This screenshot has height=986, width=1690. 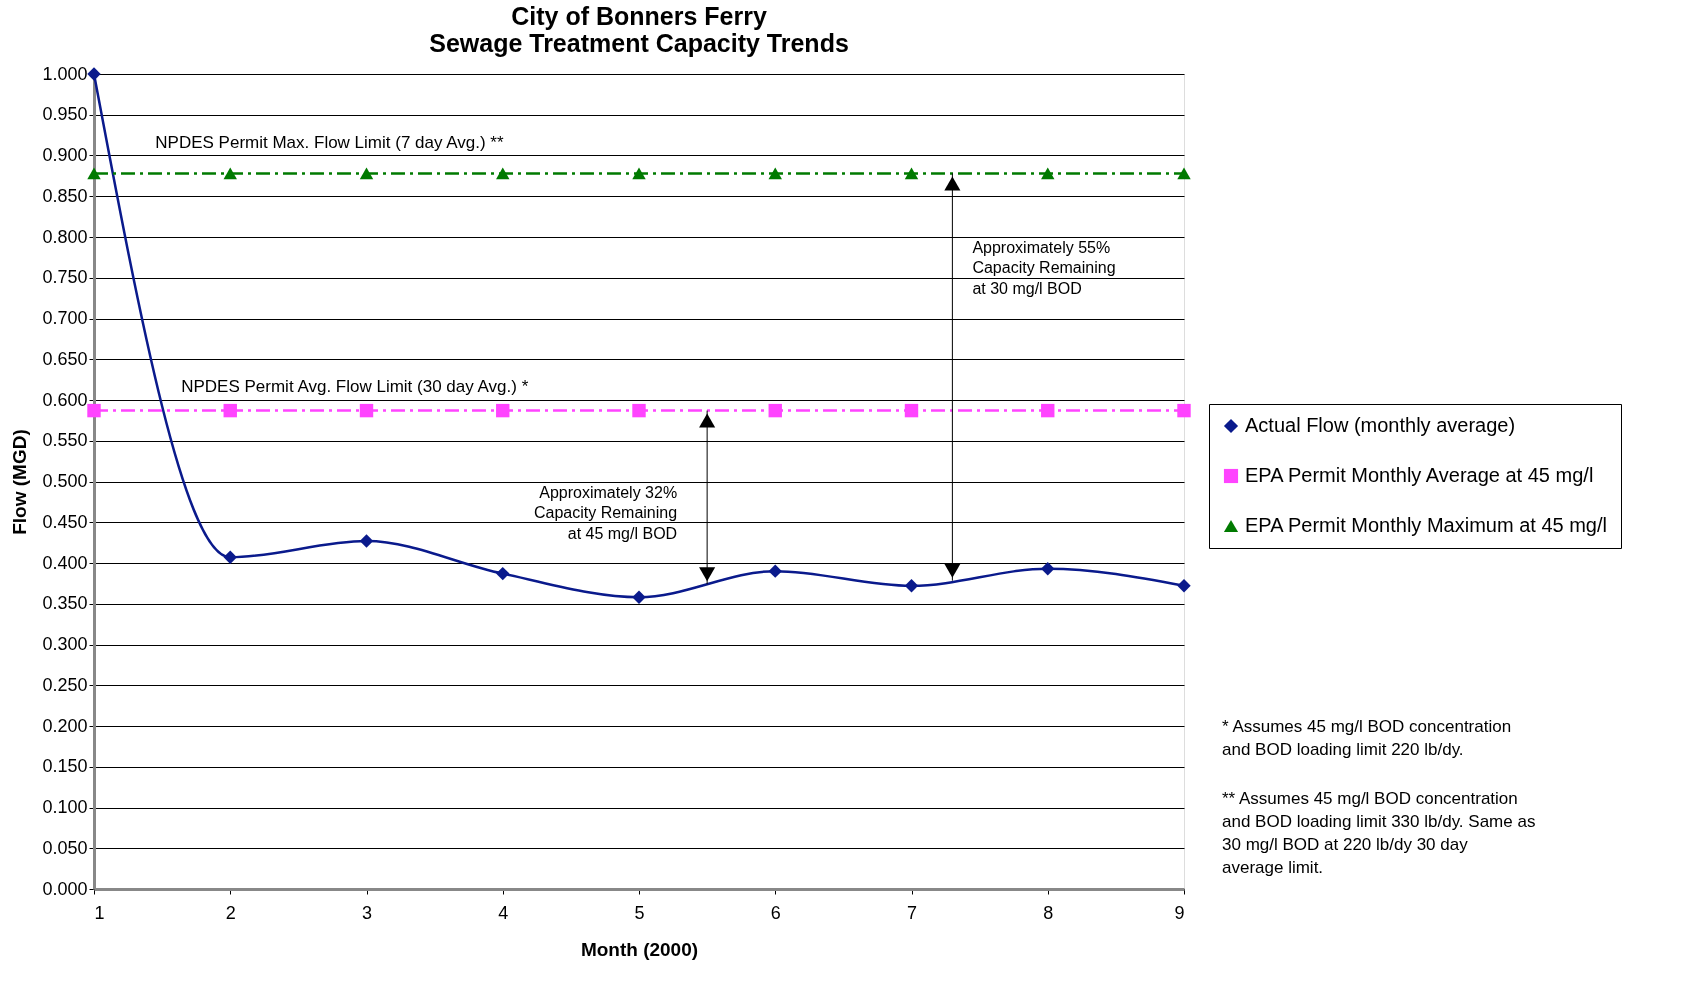 I want to click on y-tick-label: 0.850, so click(x=65, y=195).